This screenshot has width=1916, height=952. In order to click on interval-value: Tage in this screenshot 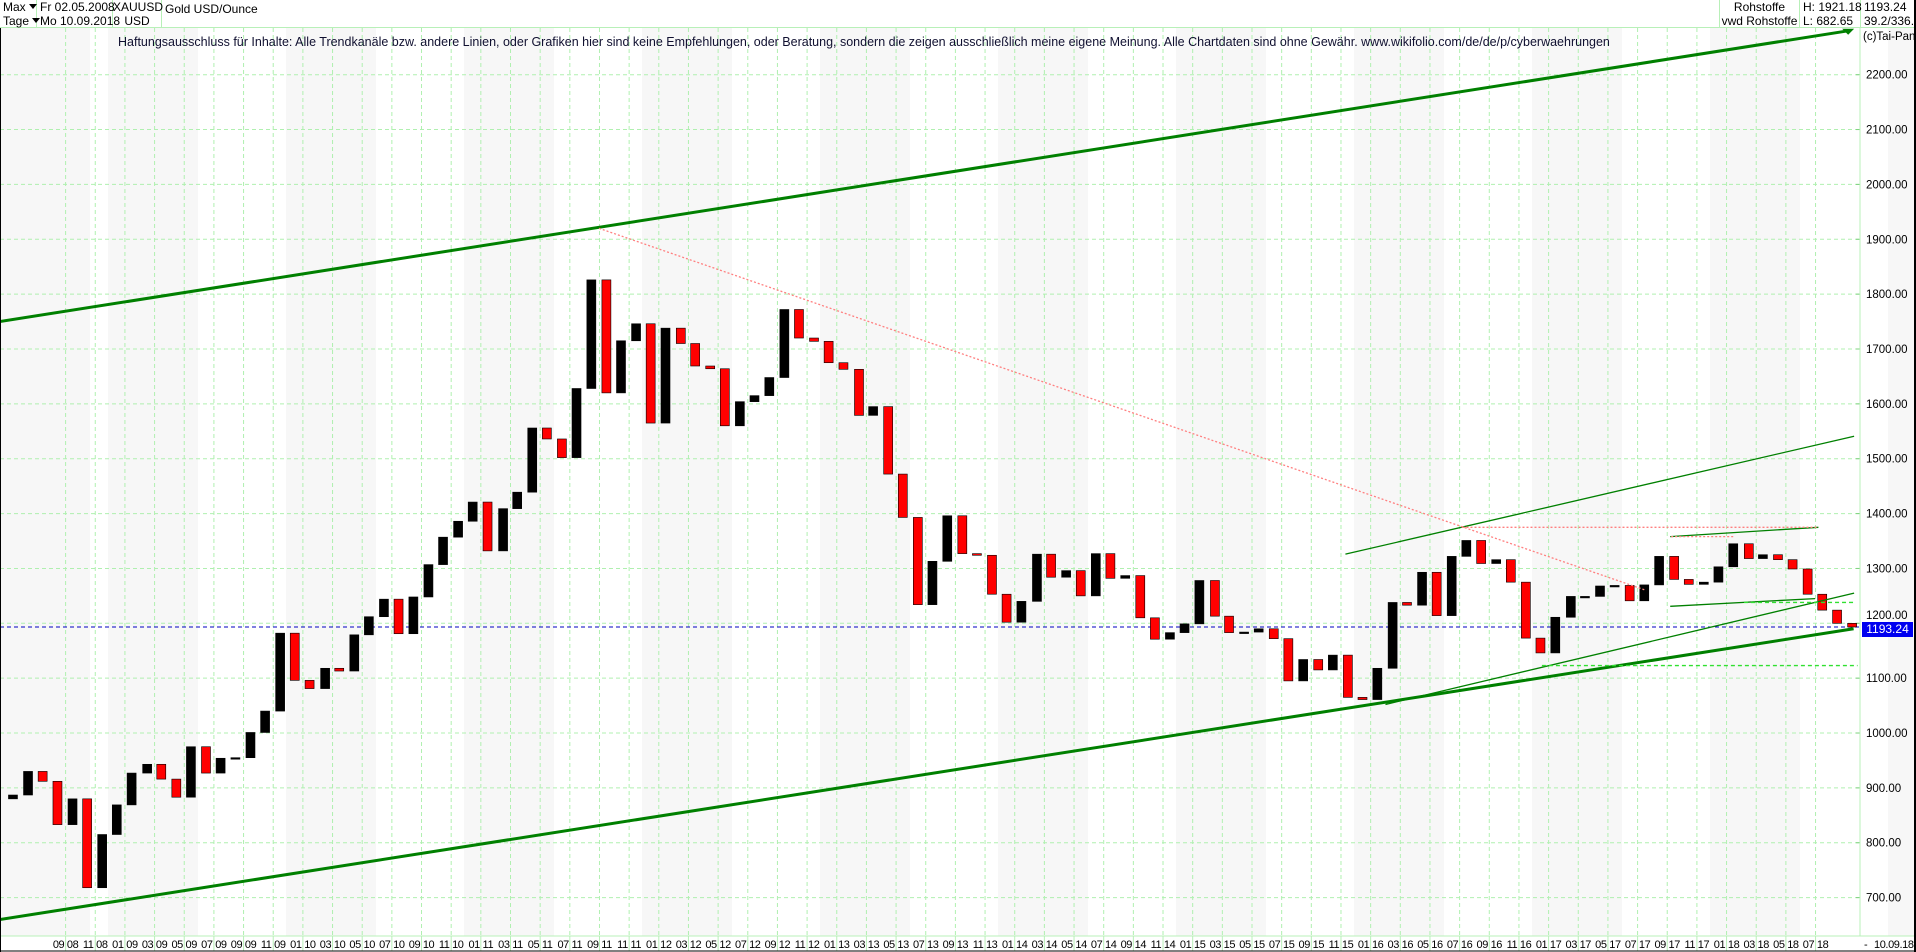, I will do `click(16, 21)`.